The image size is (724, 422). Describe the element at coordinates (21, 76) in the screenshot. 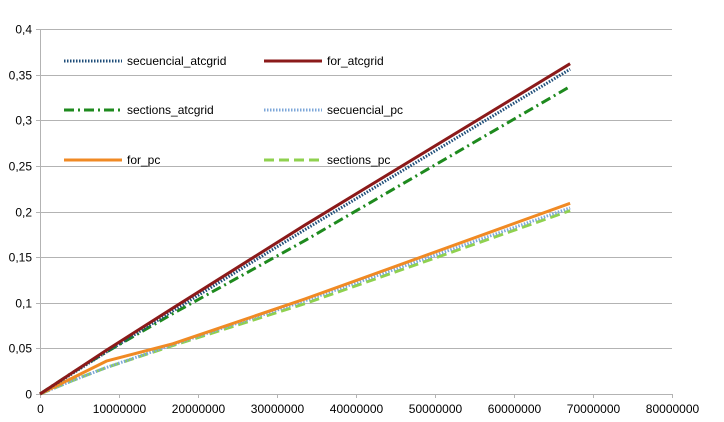

I see `y-tick-label: 0,35` at that location.